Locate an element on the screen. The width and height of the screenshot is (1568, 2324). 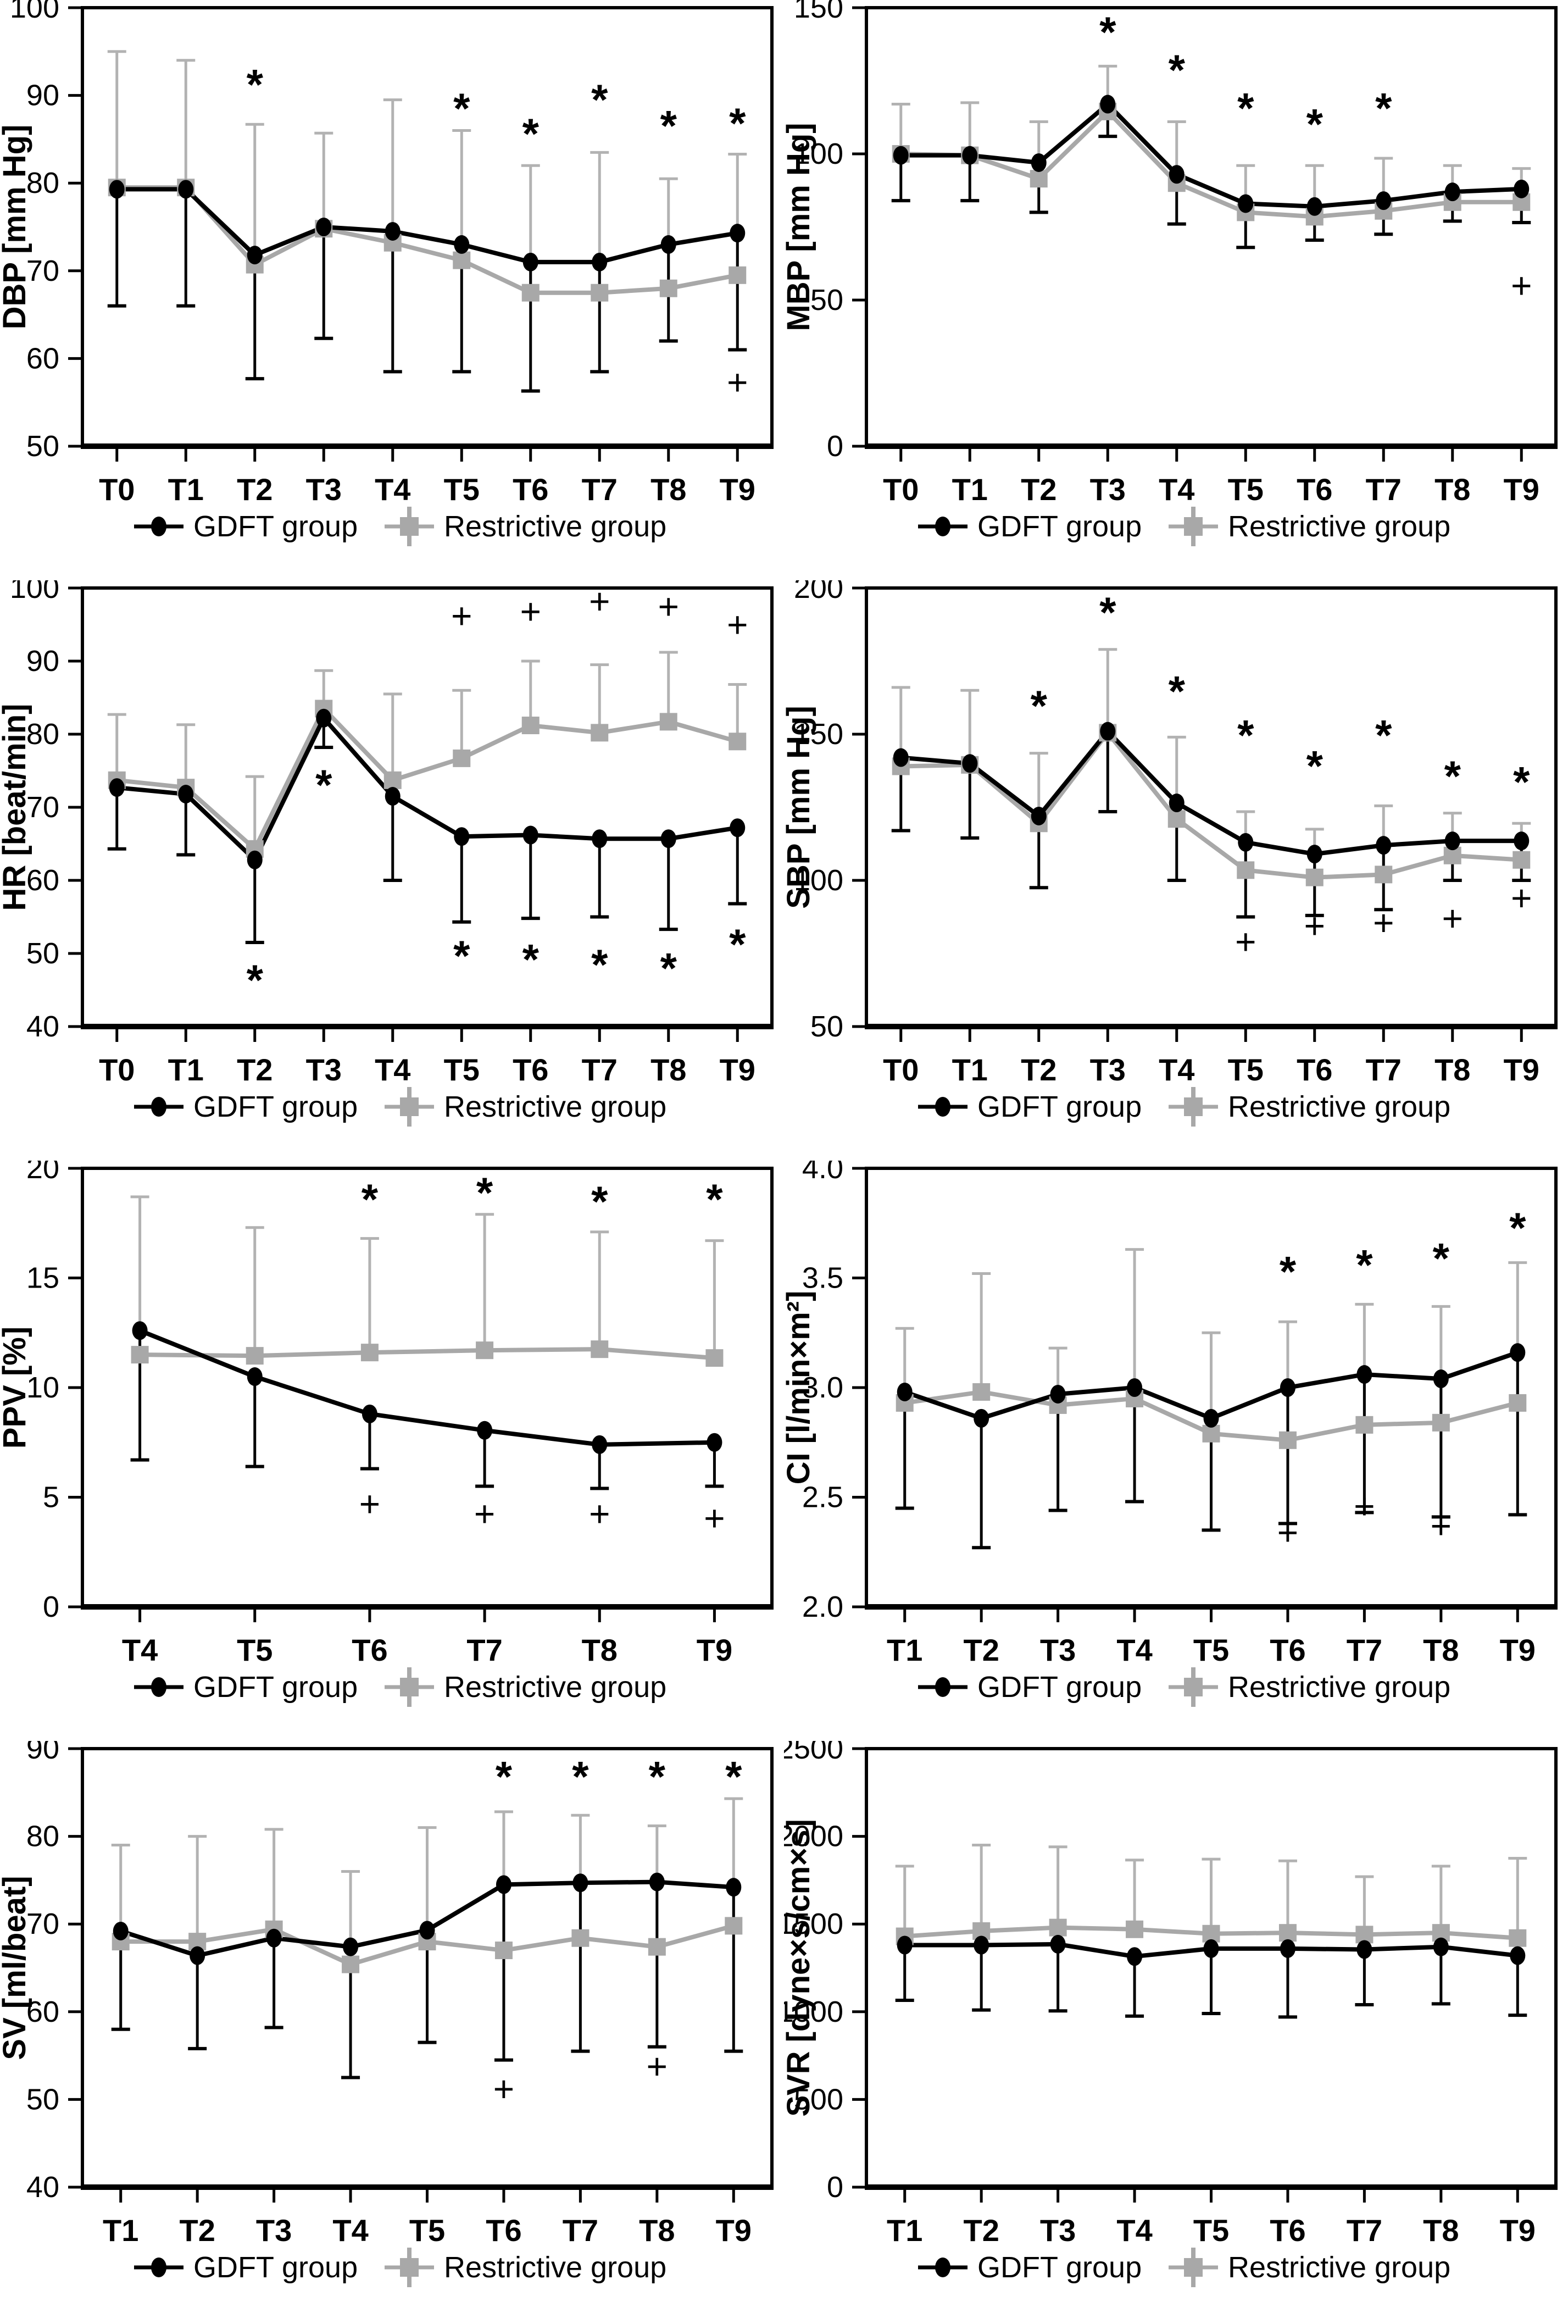
y-tick-label: 50 is located at coordinates (826, 300).